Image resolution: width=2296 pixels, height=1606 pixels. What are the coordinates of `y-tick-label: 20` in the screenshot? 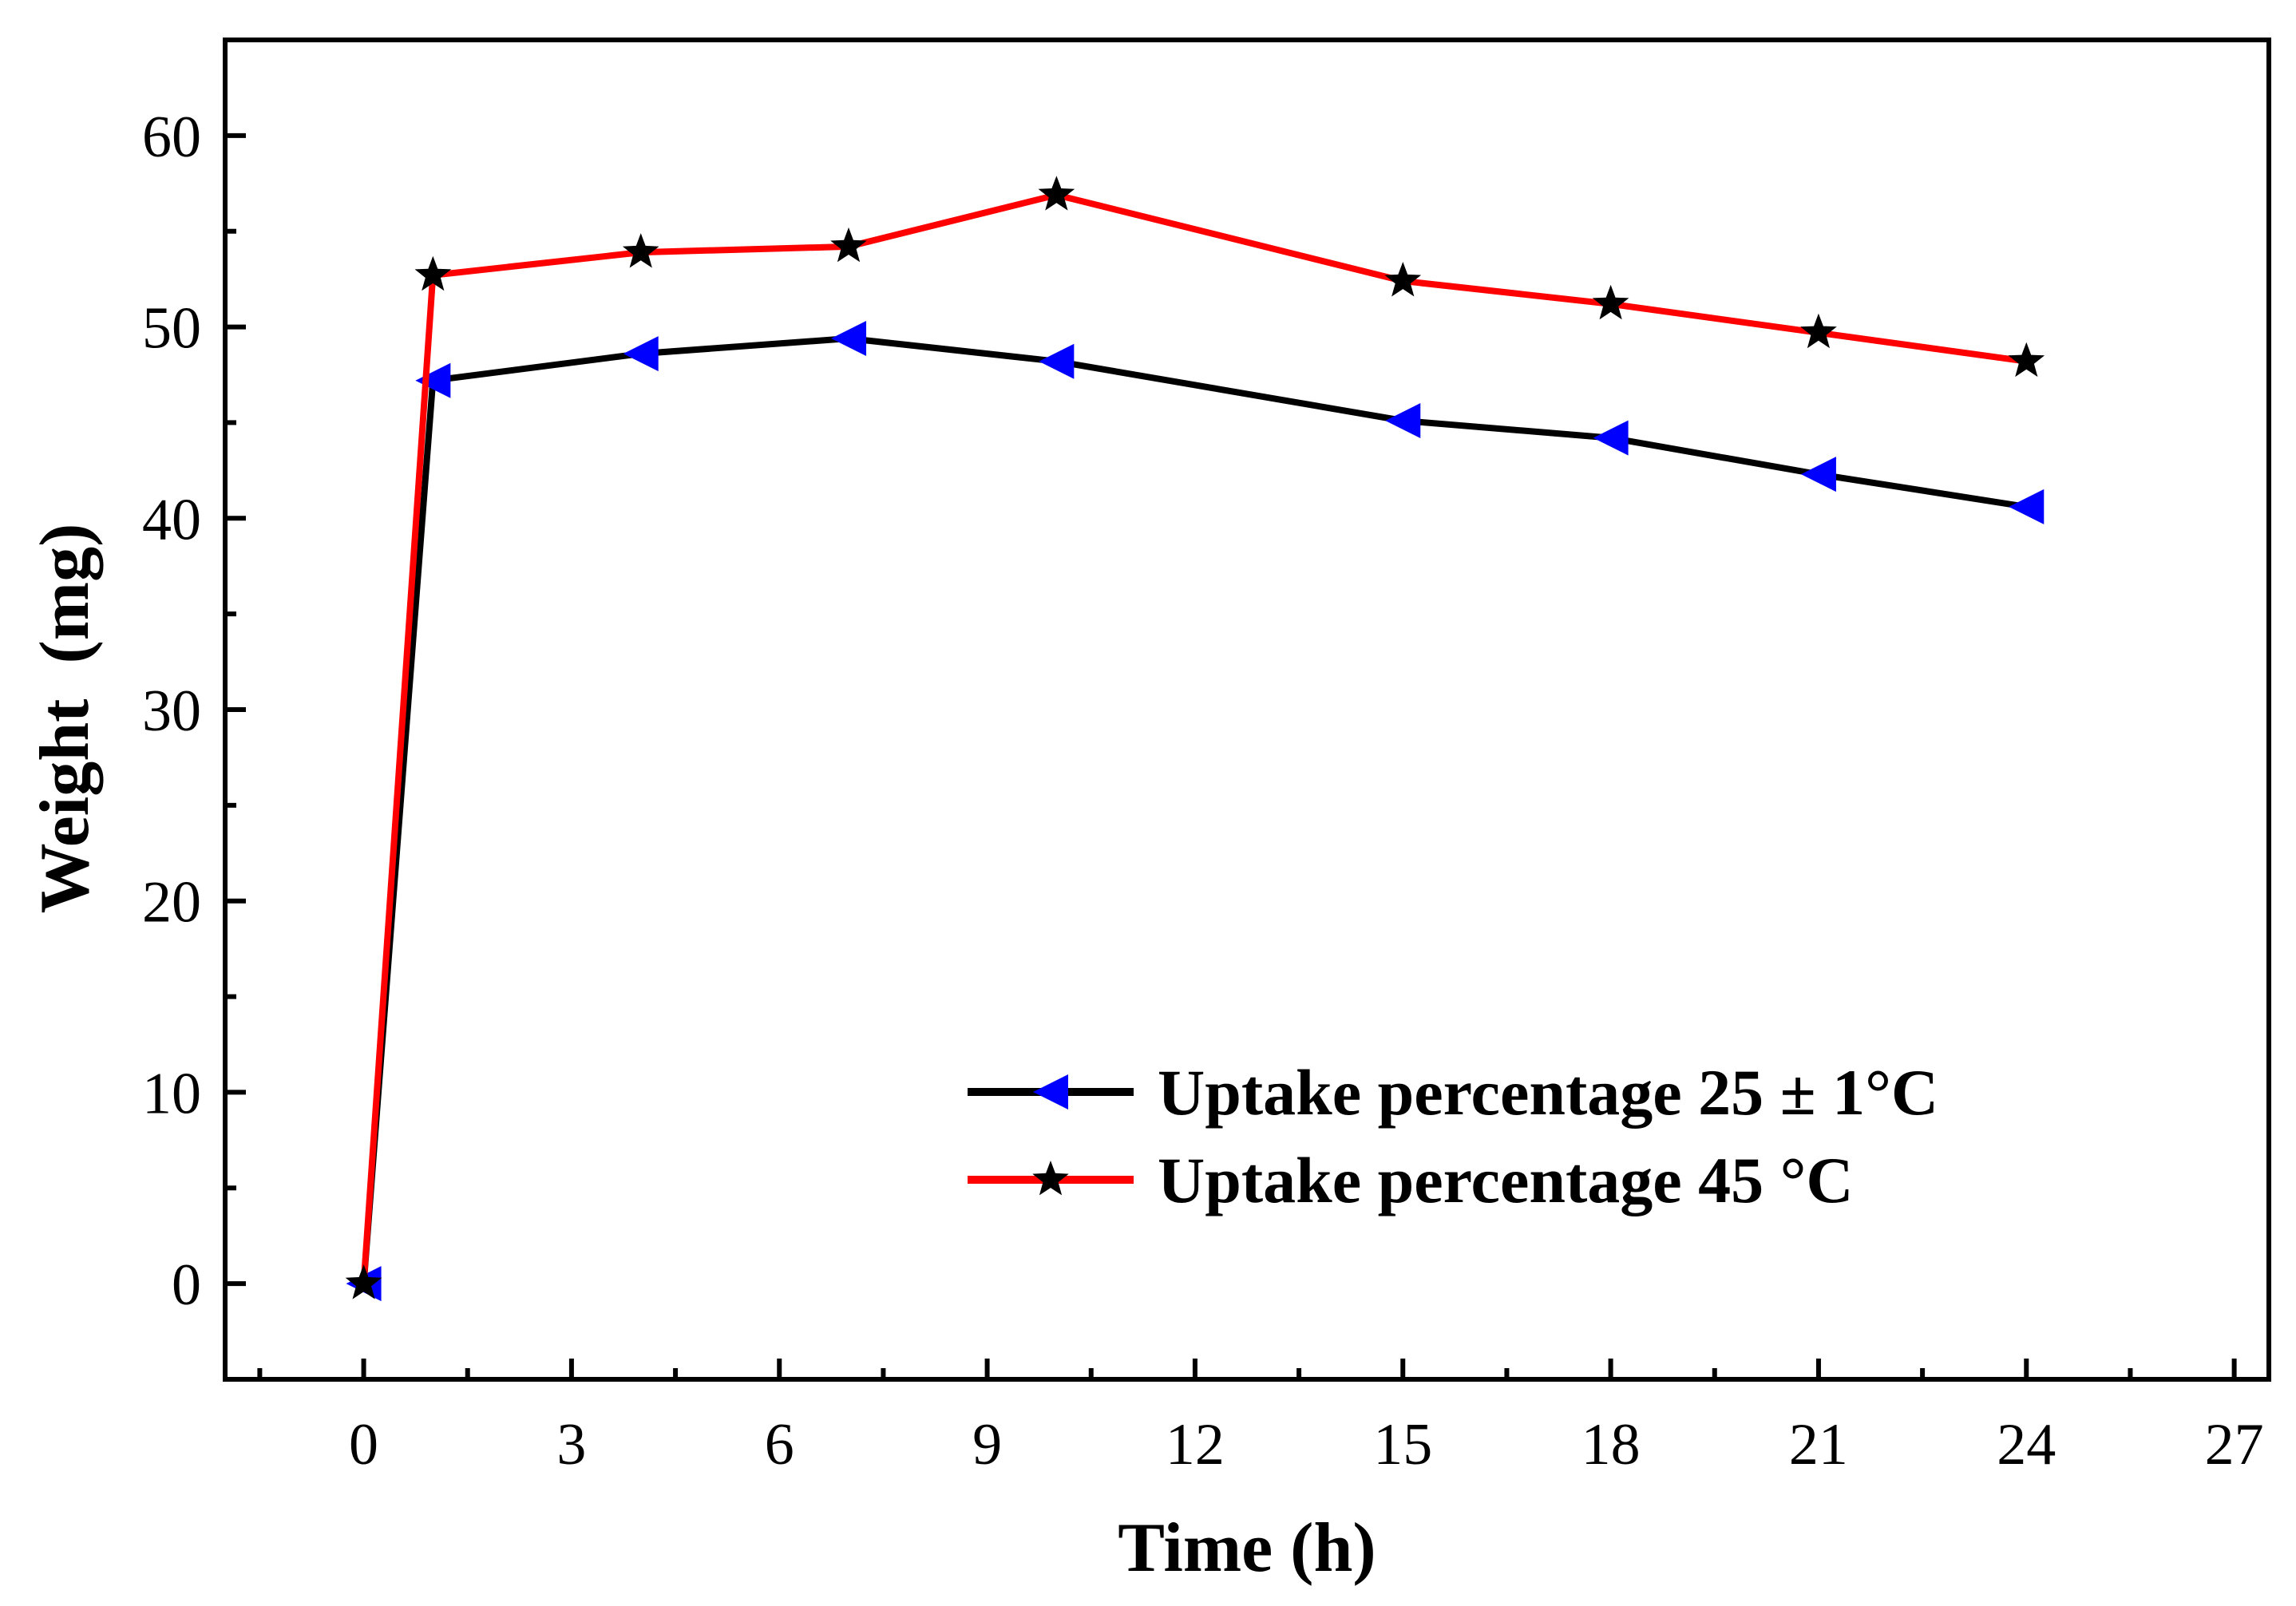 It's located at (171, 903).